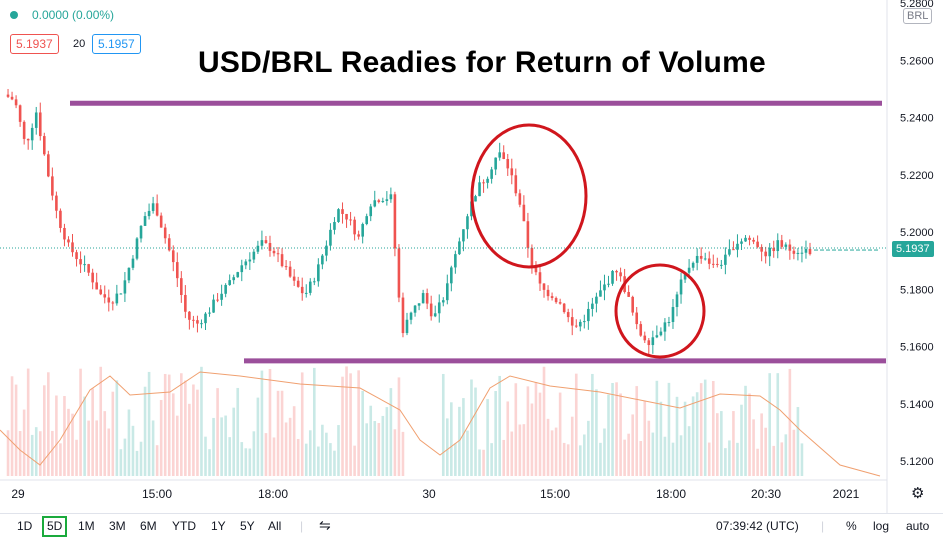  I want to click on auto-toggle: auto, so click(918, 526).